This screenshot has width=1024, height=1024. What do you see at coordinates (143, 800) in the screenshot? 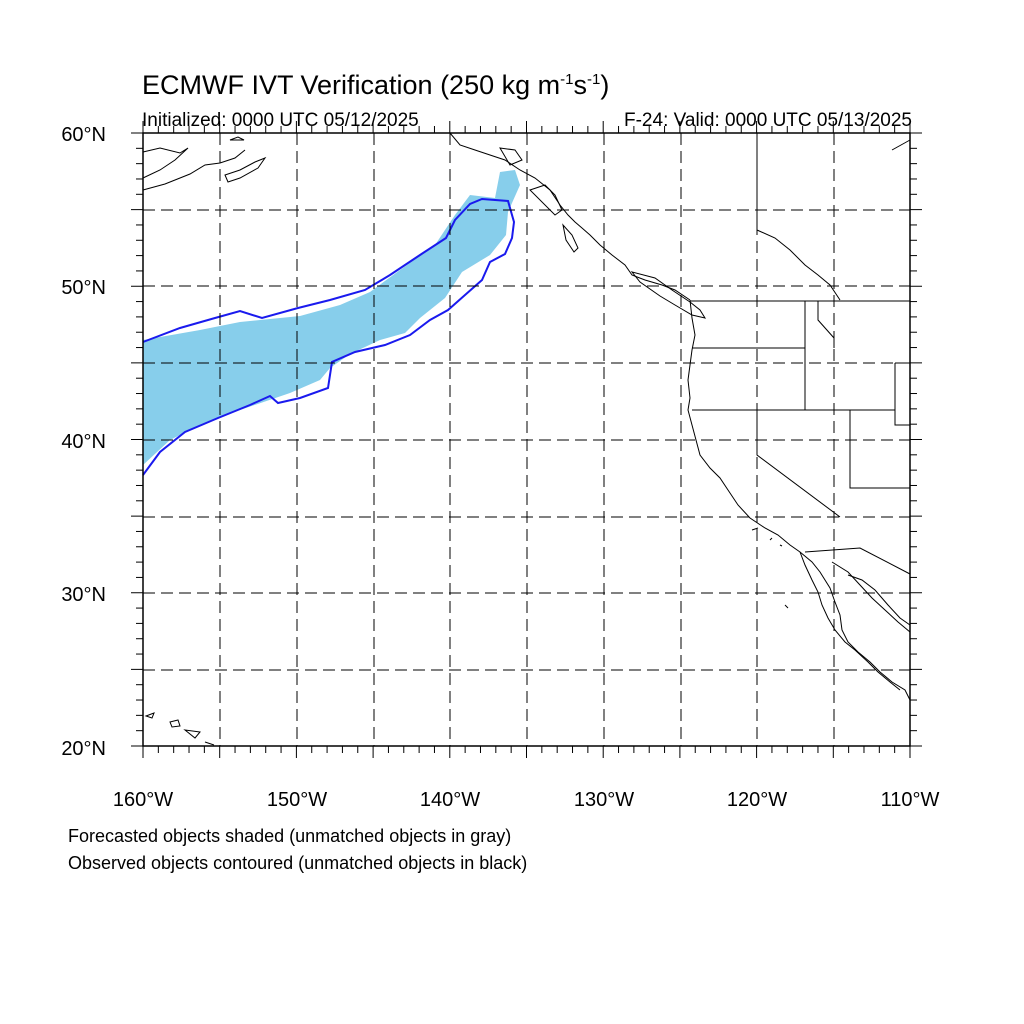
I see `lon-label-160w: 160°W` at bounding box center [143, 800].